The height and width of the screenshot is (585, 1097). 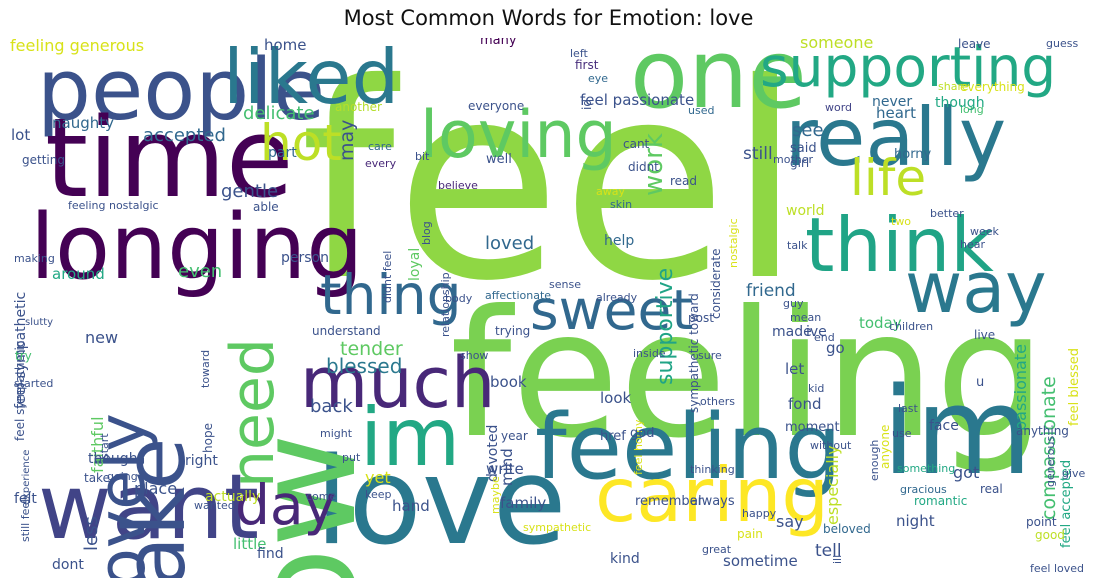 I want to click on word: want, so click(x=149, y=507).